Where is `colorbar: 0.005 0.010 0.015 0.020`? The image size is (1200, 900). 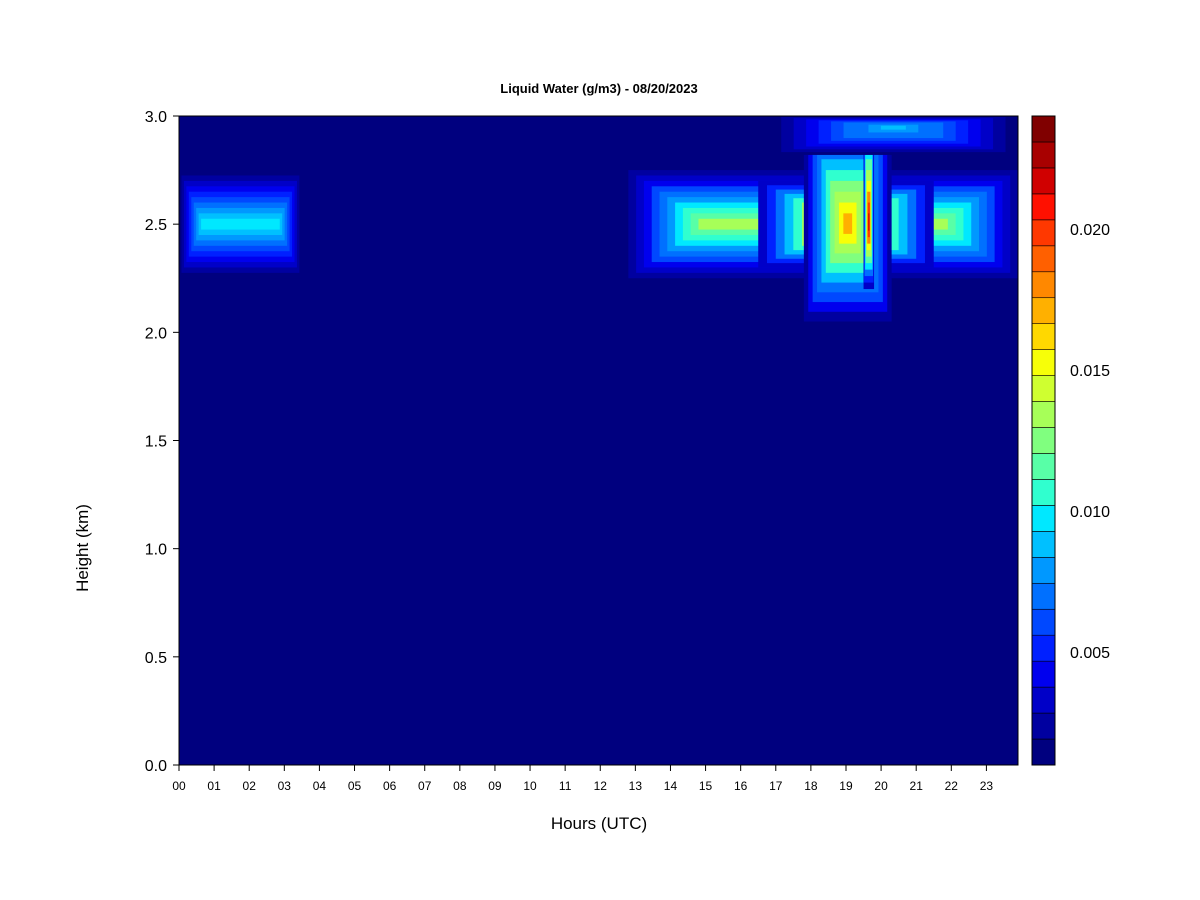
colorbar: 0.005 0.010 0.015 0.020 is located at coordinates (1070, 440).